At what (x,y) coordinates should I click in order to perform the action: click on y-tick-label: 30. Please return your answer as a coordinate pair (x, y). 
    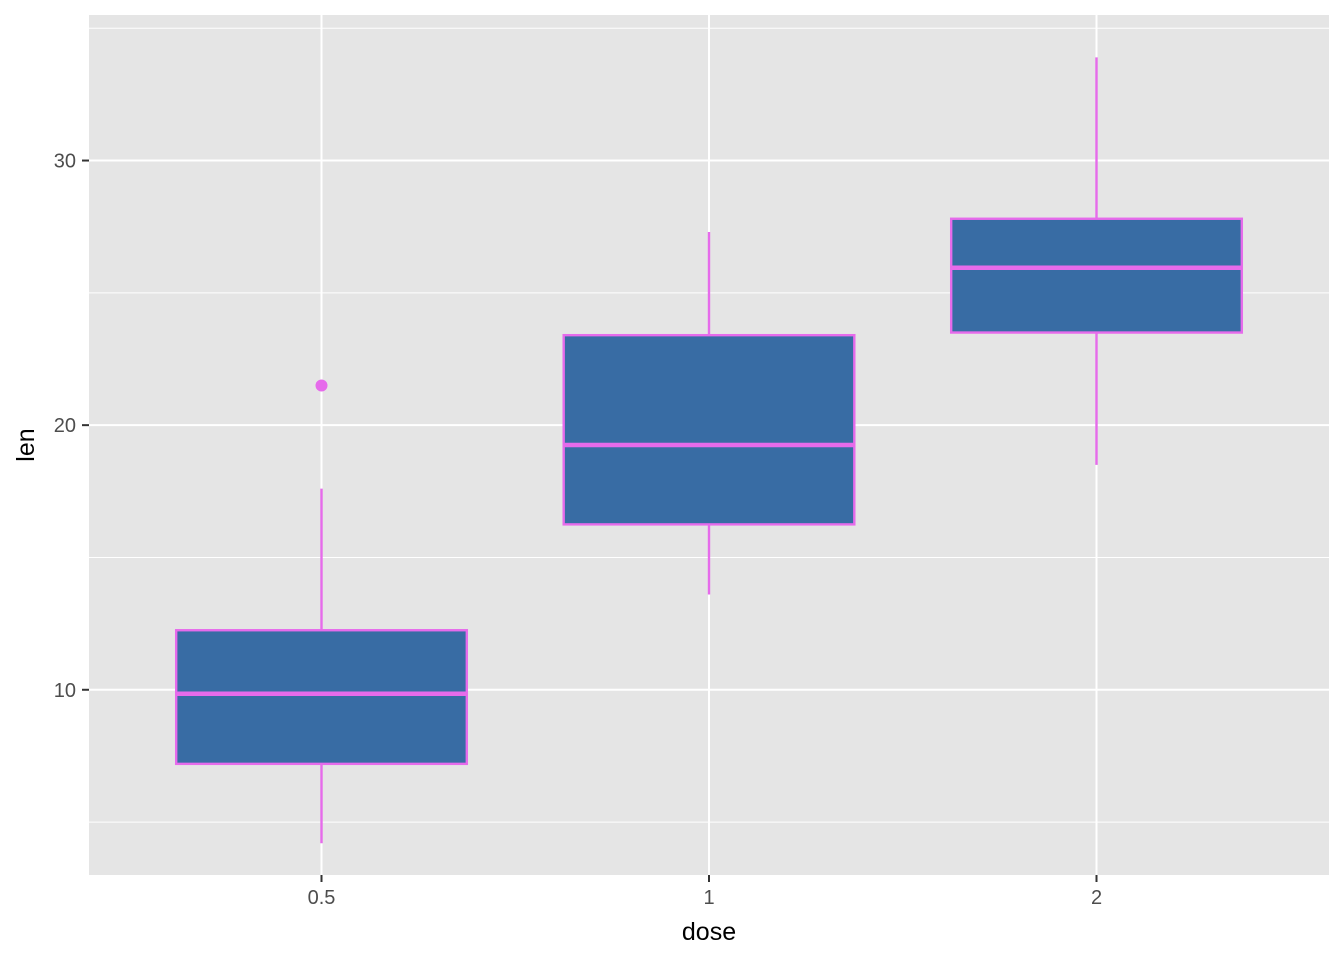
    Looking at the image, I should click on (65, 162).